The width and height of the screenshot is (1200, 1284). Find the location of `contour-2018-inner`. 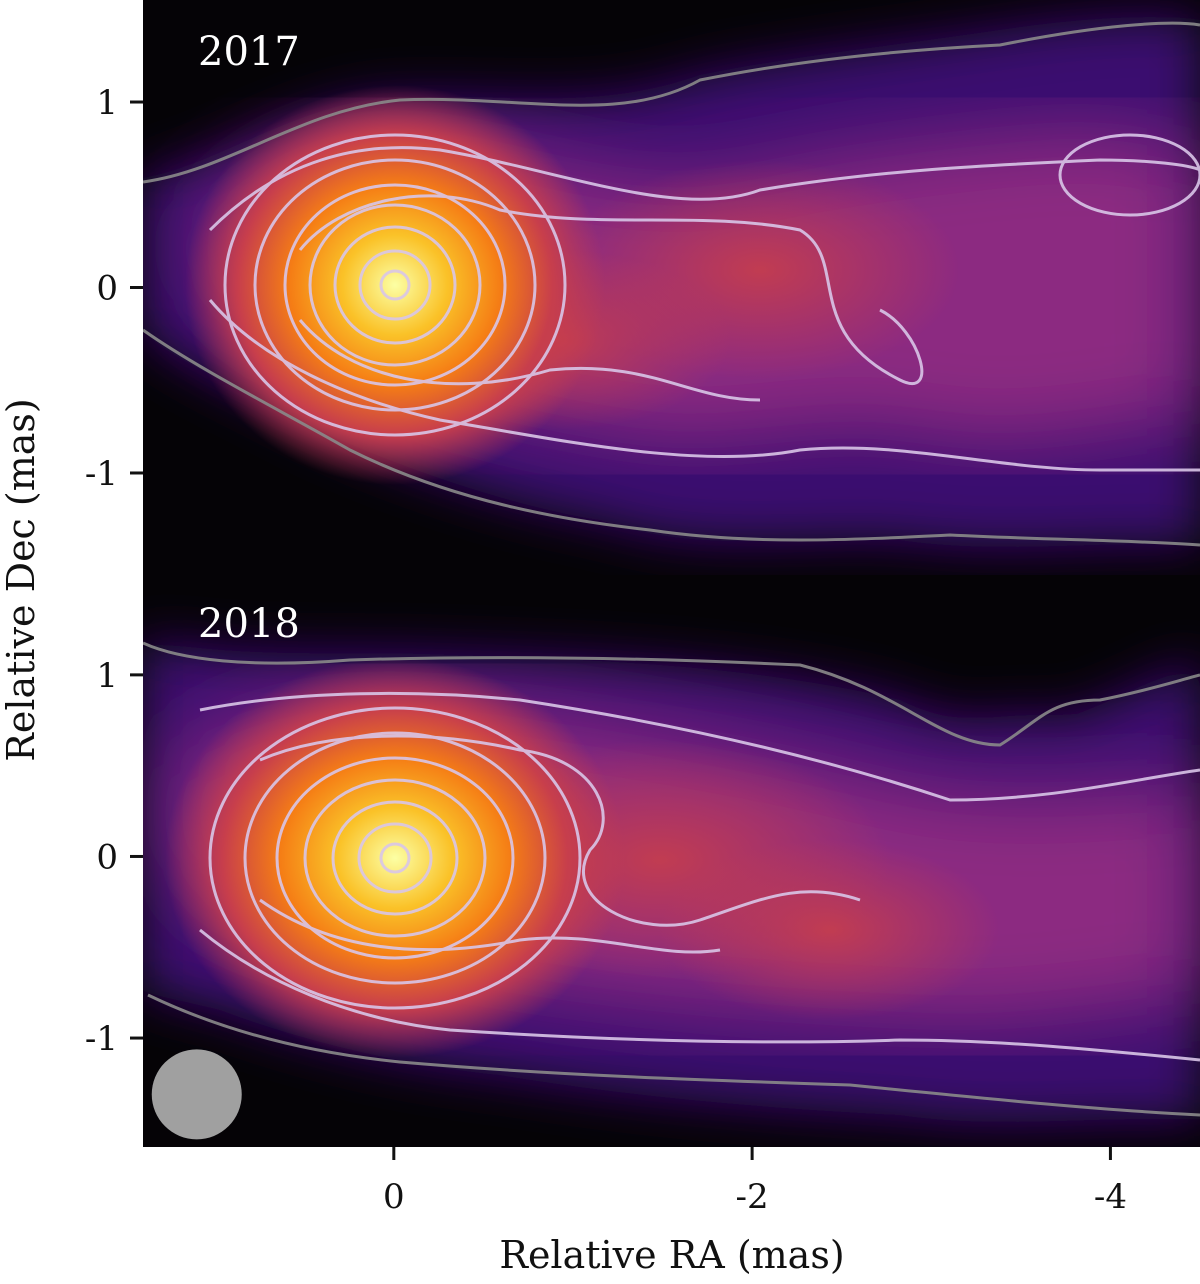

contour-2018-inner is located at coordinates (560, 844).